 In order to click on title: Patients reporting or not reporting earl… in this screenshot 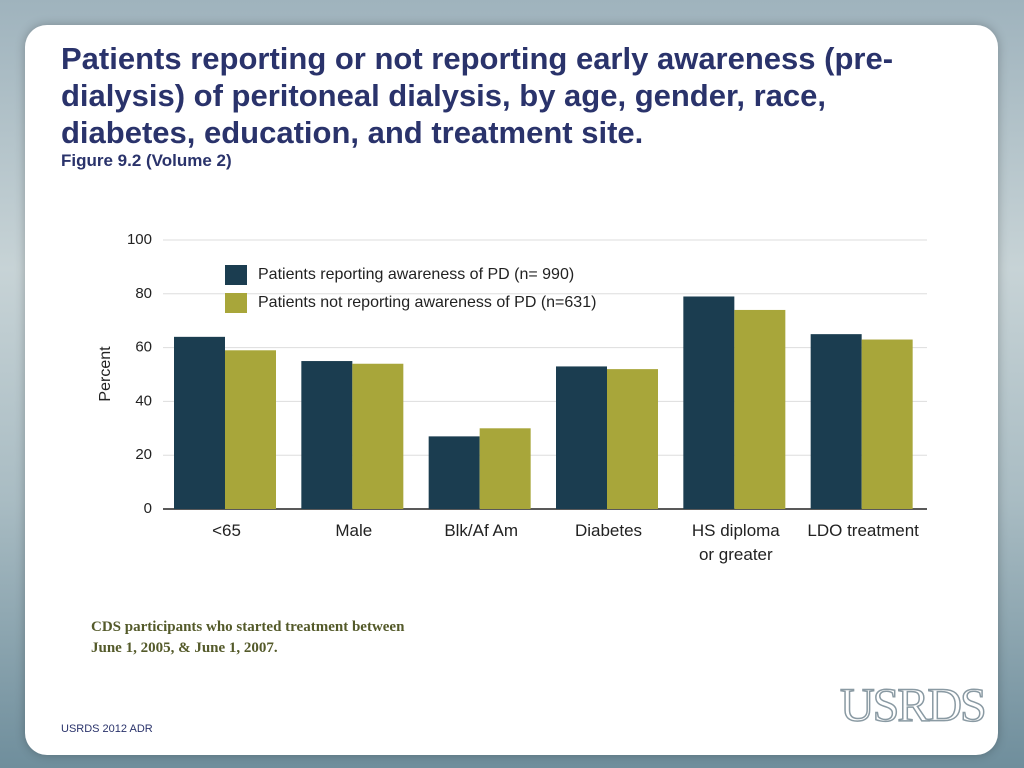, I will do `click(477, 95)`.